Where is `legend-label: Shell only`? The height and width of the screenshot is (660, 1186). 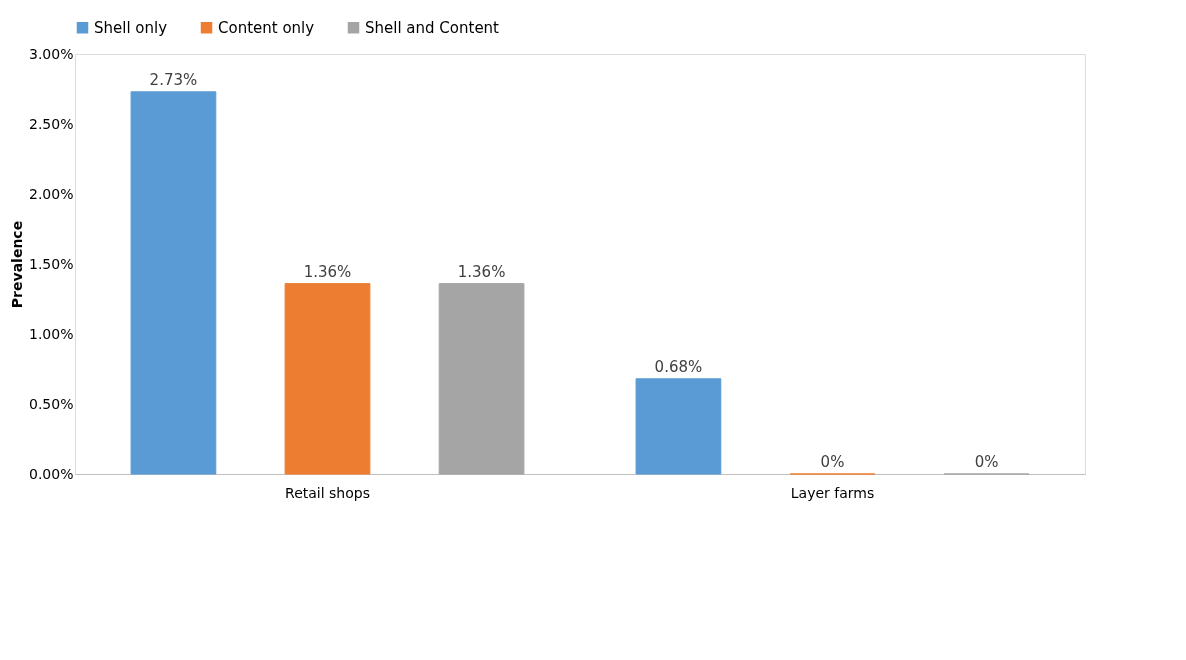 legend-label: Shell only is located at coordinates (131, 27).